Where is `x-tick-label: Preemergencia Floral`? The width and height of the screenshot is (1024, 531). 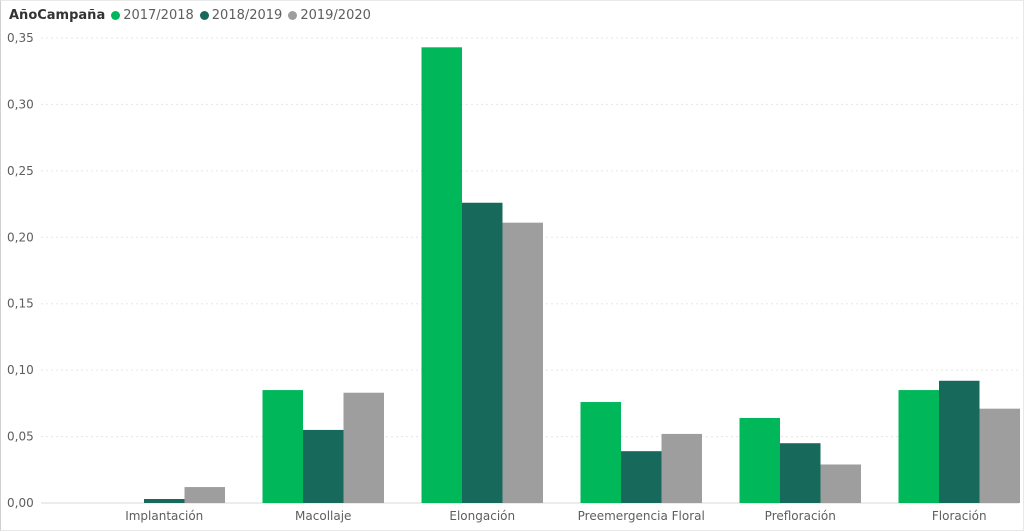
x-tick-label: Preemergencia Floral is located at coordinates (641, 516).